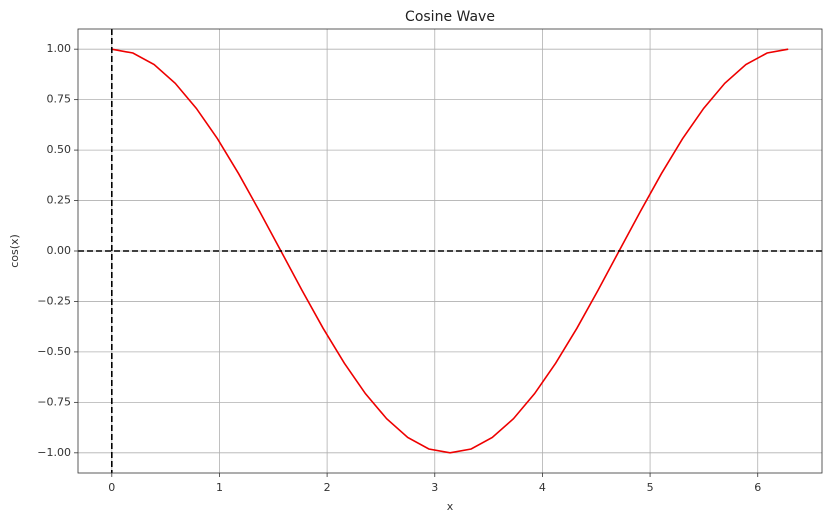 This screenshot has height=523, width=831. I want to click on y-tick-label: 0.75, so click(59, 99).